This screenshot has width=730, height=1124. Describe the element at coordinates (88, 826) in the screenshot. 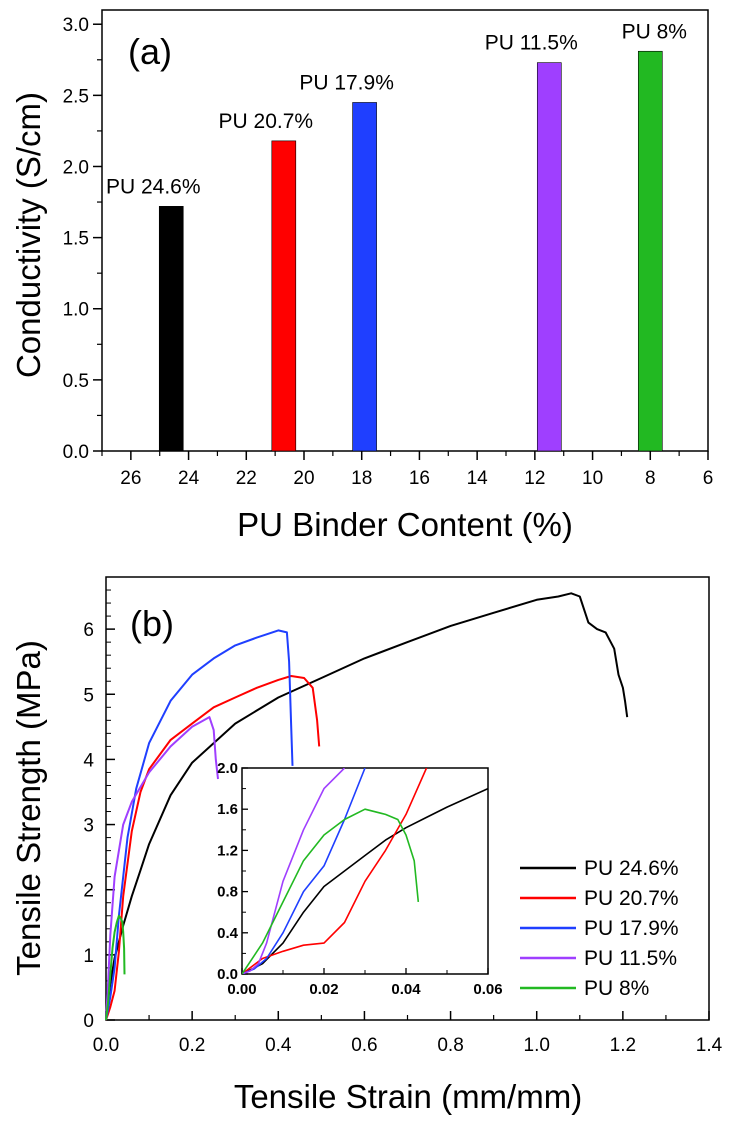

I see `panel-b-y-tick-label: 3` at that location.